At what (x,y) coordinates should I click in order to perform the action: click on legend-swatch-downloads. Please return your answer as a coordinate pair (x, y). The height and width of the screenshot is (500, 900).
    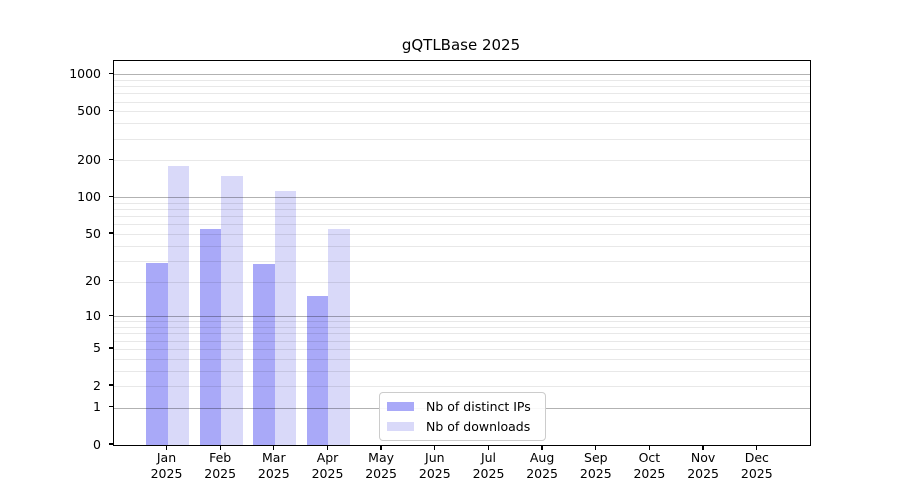
    Looking at the image, I should click on (400, 426).